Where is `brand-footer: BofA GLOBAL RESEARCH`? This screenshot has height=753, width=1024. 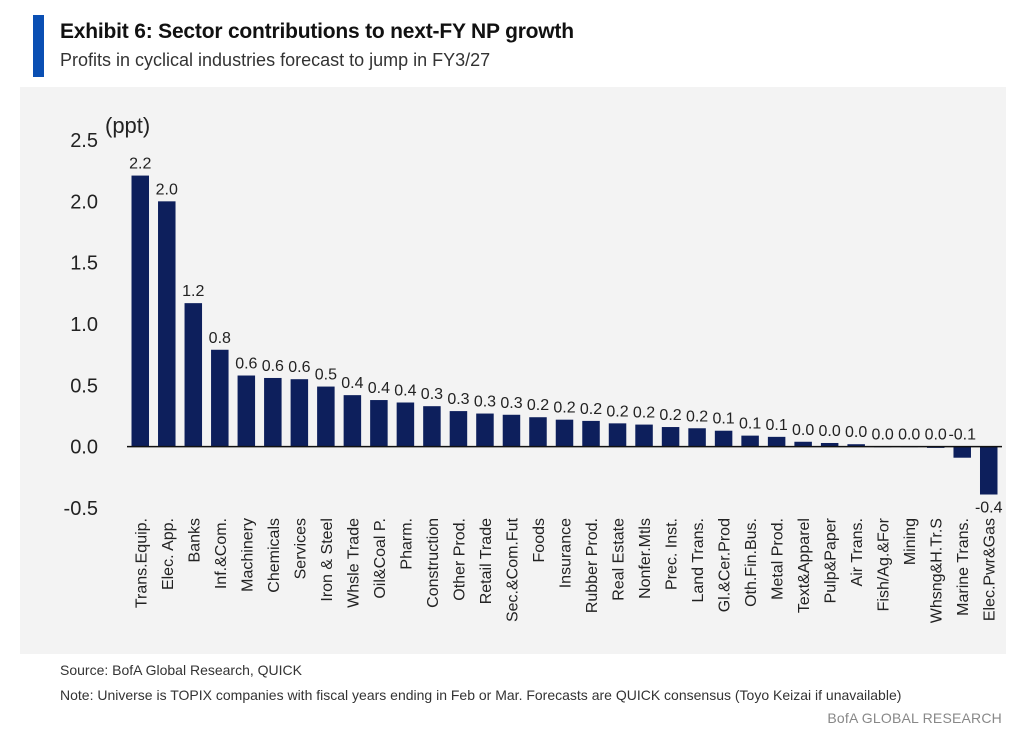 brand-footer: BofA GLOBAL RESEARCH is located at coordinates (914, 718).